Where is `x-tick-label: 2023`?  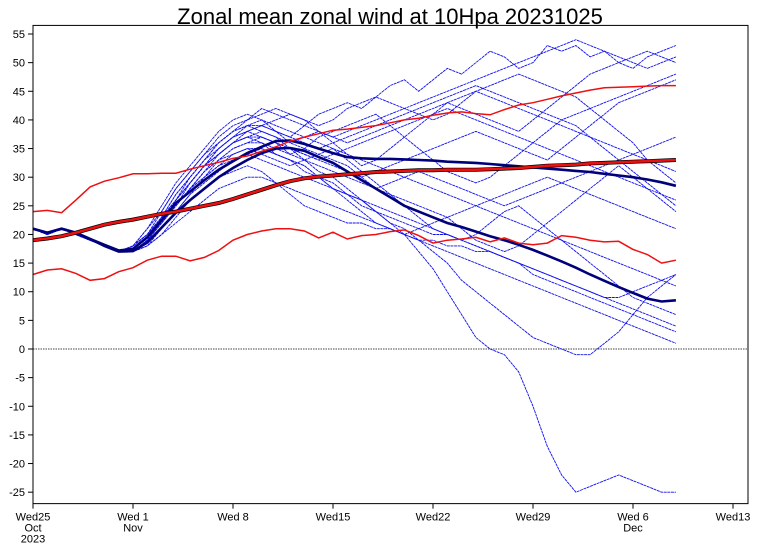
x-tick-label: 2023 is located at coordinates (33, 540).